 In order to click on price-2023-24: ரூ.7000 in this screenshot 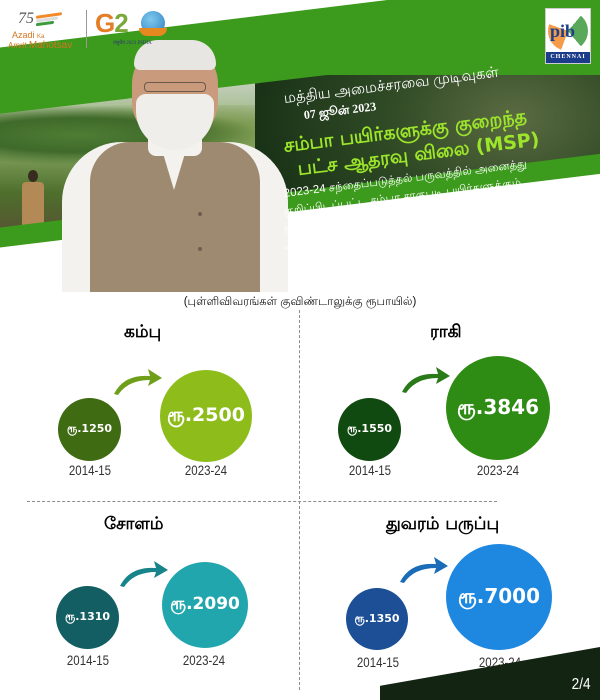, I will do `click(499, 597)`.